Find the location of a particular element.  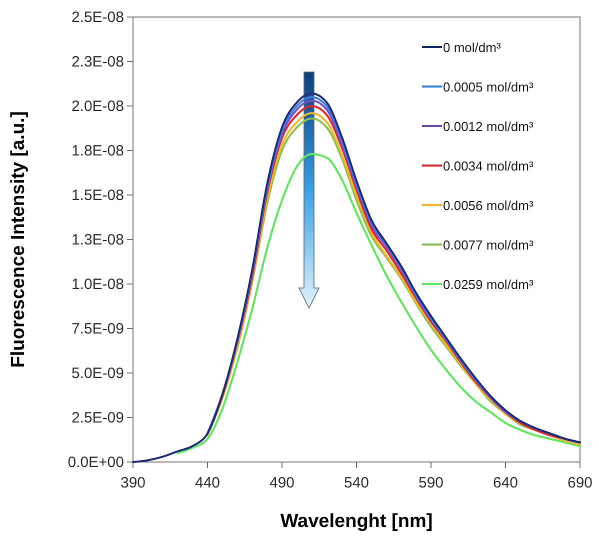

legend-label: 0.0005 mol/dm³ is located at coordinates (488, 87).